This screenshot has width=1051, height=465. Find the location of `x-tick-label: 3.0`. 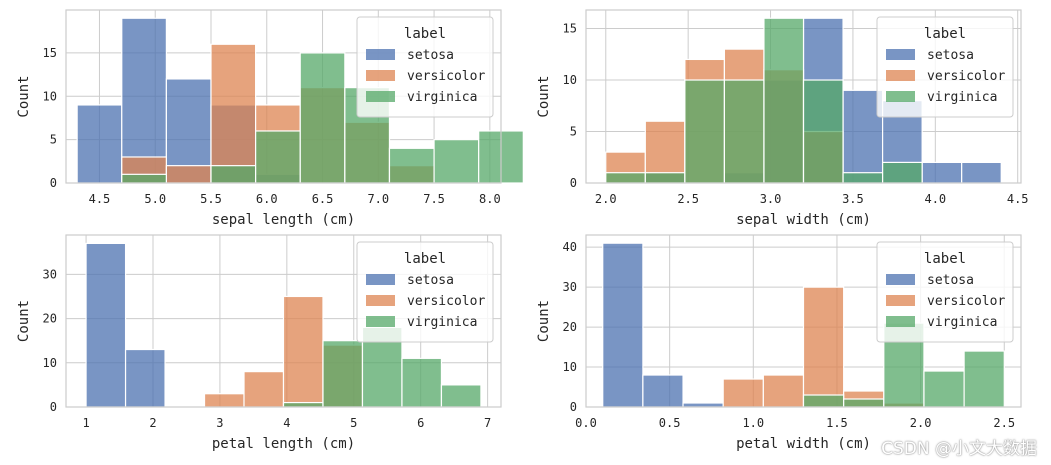

x-tick-label: 3.0 is located at coordinates (771, 199).